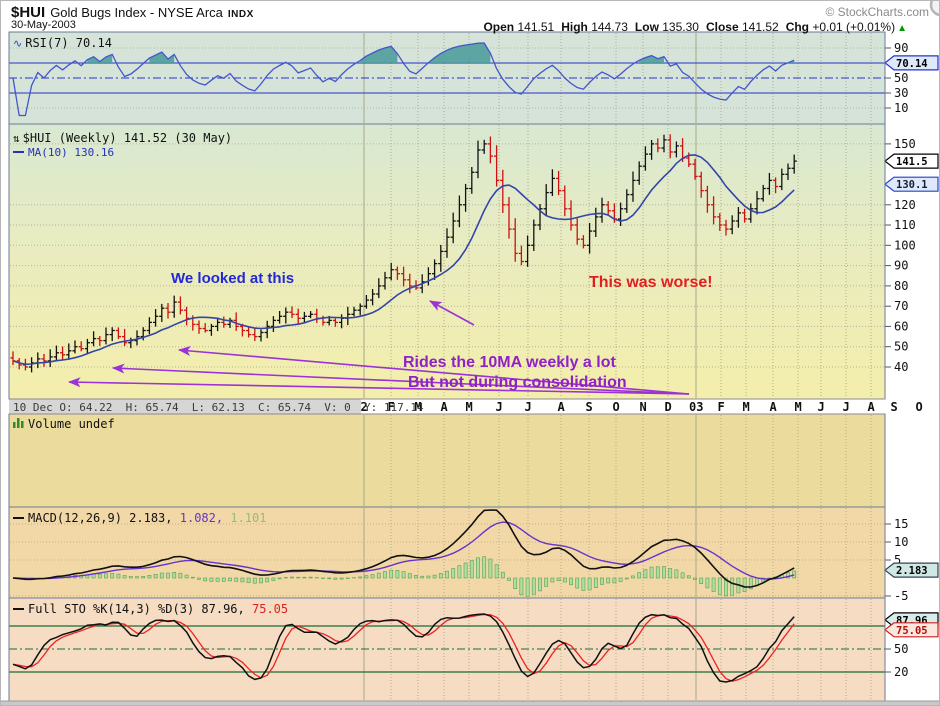 The width and height of the screenshot is (940, 706). What do you see at coordinates (43, 25) in the screenshot?
I see `chart-date: 30-May-2003` at bounding box center [43, 25].